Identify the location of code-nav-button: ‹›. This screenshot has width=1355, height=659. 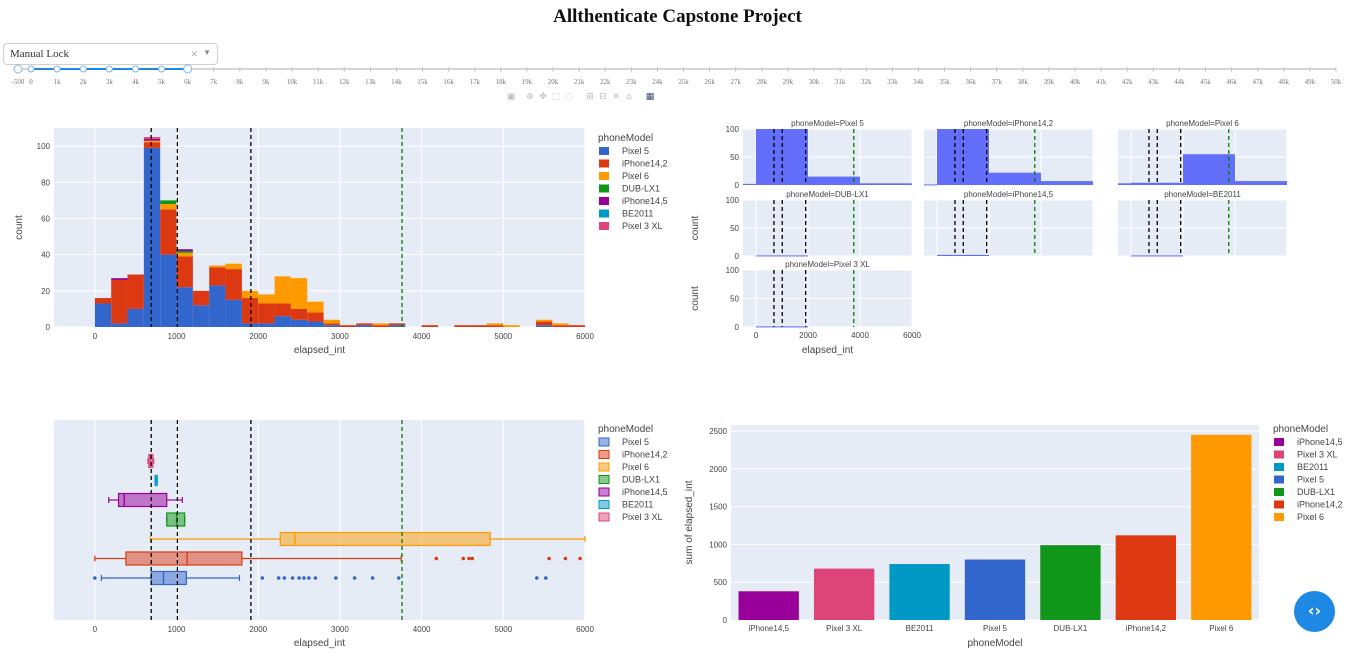
(1314, 611).